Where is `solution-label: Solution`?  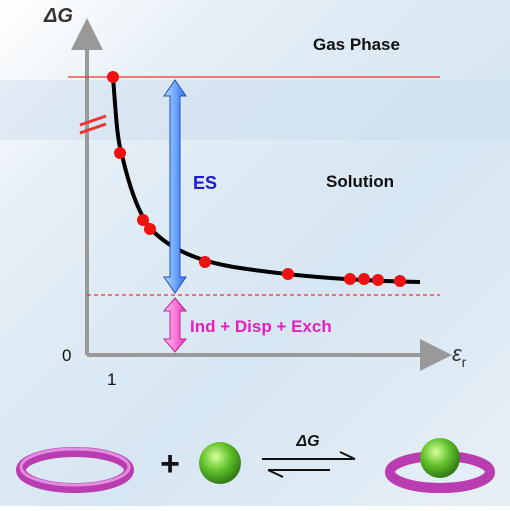 solution-label: Solution is located at coordinates (360, 181).